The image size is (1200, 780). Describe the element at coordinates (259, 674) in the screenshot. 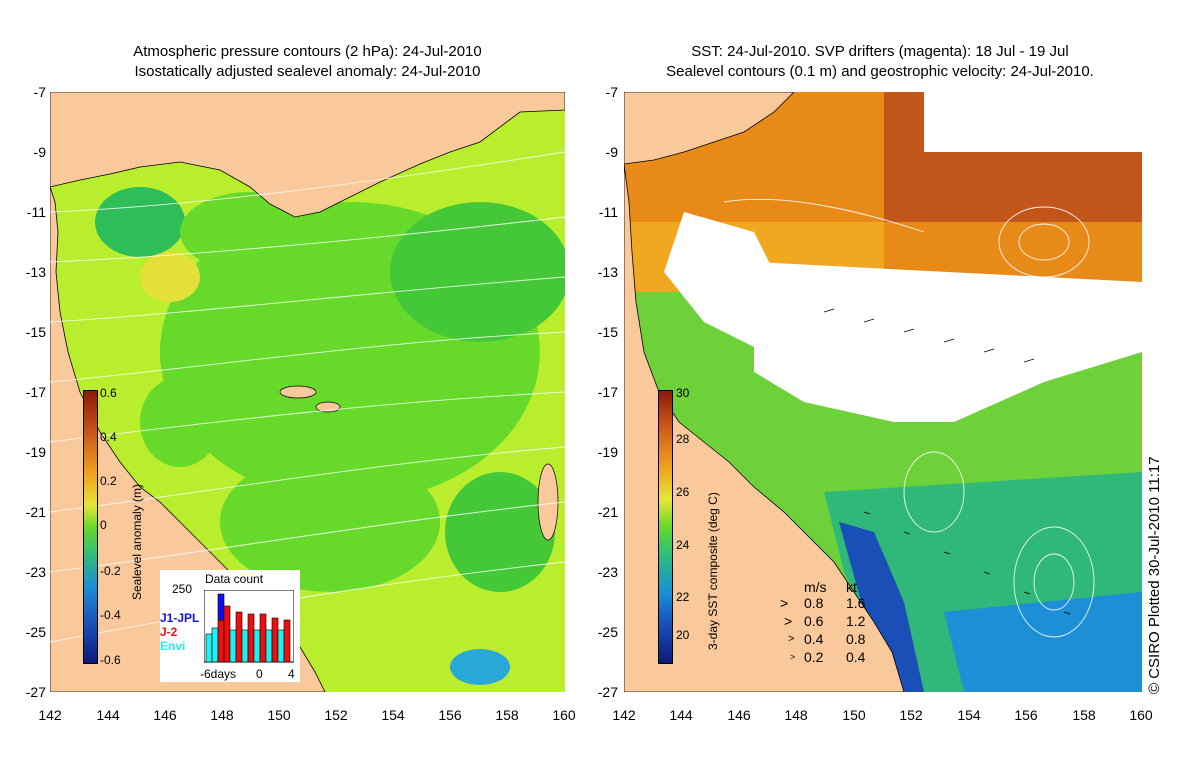

I see `data-count-xlabel: 0` at that location.